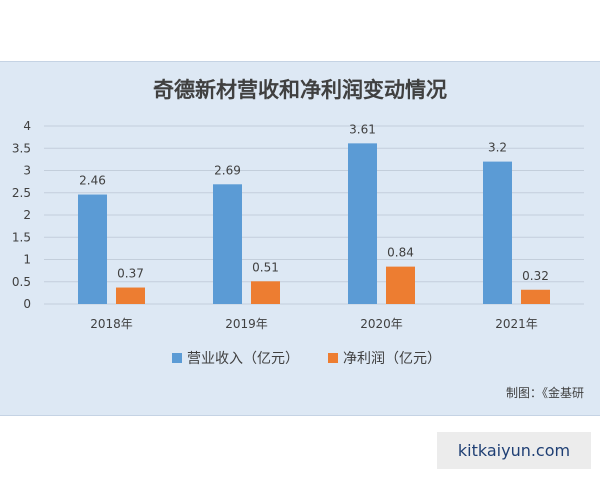 The height and width of the screenshot is (480, 600). What do you see at coordinates (535, 276) in the screenshot?
I see `net-profit-value-label: 0.32` at bounding box center [535, 276].